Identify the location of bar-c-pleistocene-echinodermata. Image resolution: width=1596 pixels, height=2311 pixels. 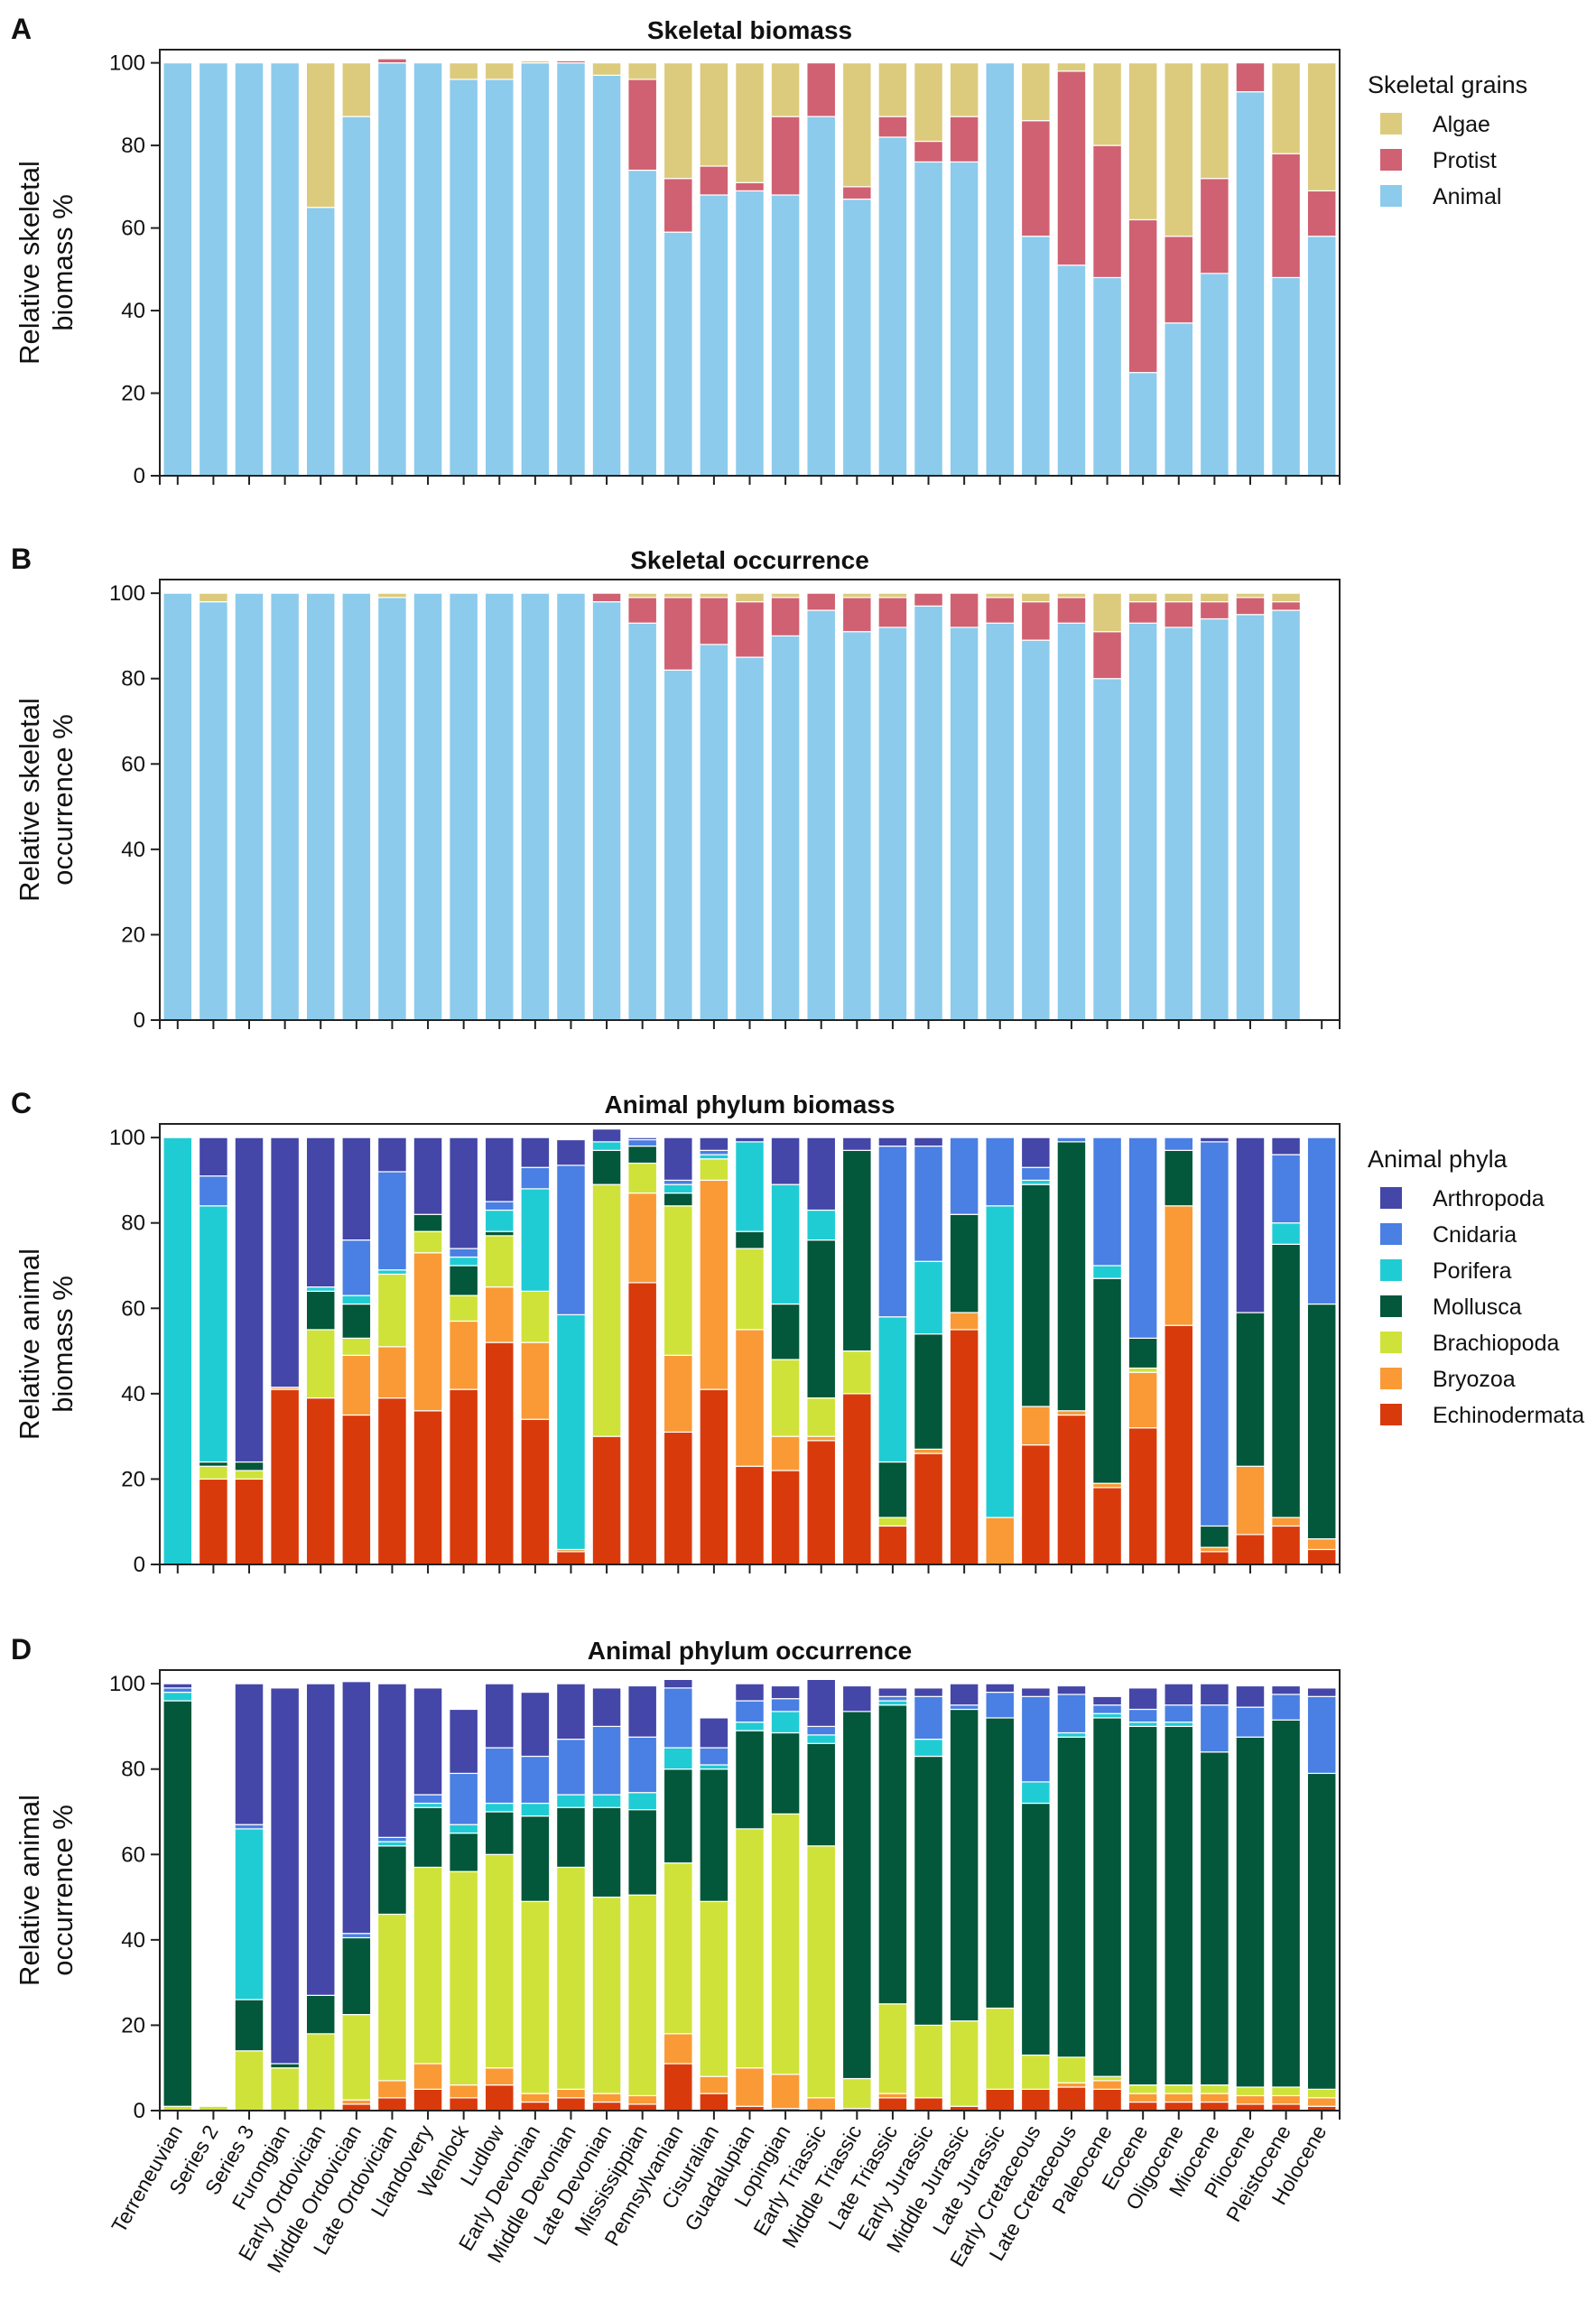
(1287, 1545).